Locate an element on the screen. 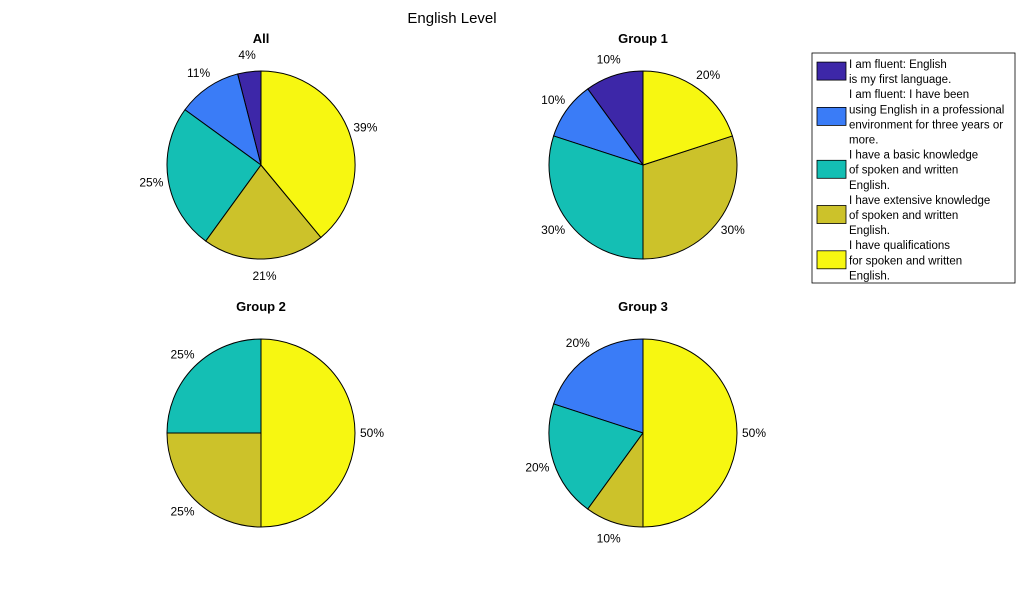 This screenshot has width=1024, height=614. figure-title: English Level is located at coordinates (451, 18).